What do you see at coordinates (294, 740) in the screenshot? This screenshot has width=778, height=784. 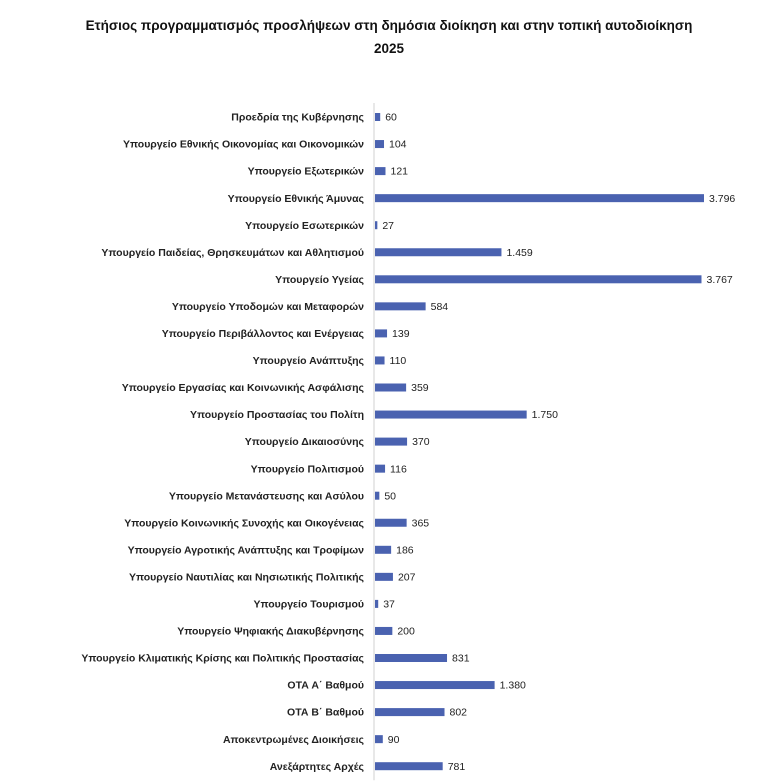 I see `category-label: Αποκεντρωμένες Διοικήσεις` at bounding box center [294, 740].